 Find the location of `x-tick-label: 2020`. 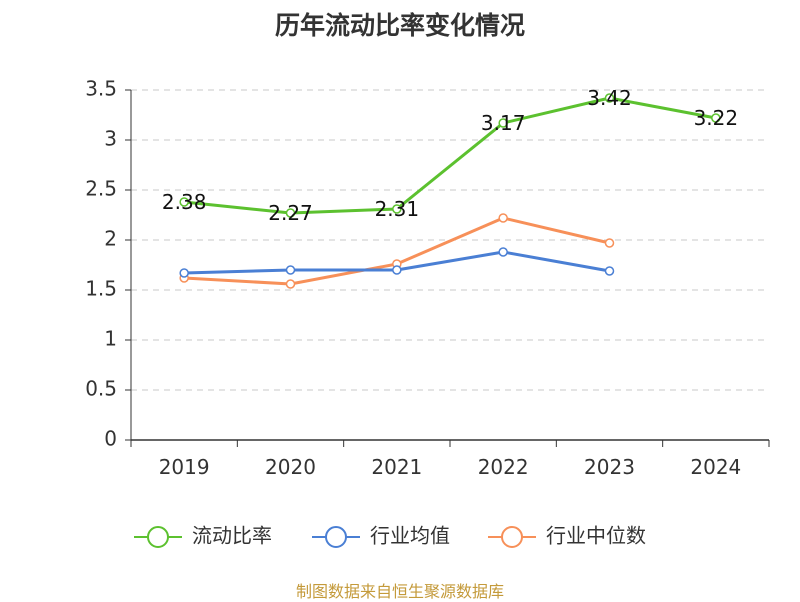

x-tick-label: 2020 is located at coordinates (290, 467).